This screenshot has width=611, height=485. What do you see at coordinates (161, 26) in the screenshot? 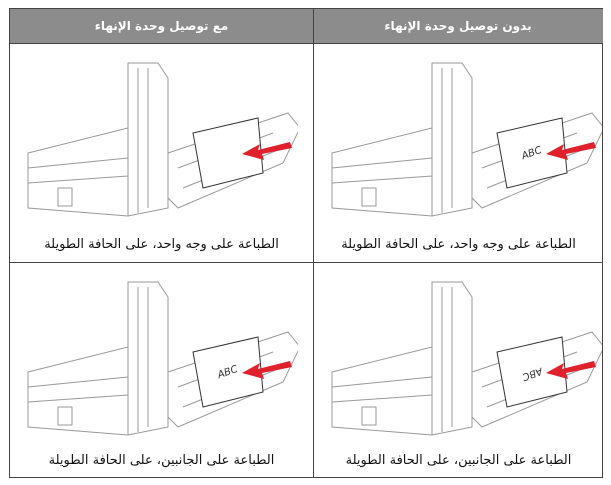
I see `header-cell: مع توصيل وحدة الإنهاء` at bounding box center [161, 26].